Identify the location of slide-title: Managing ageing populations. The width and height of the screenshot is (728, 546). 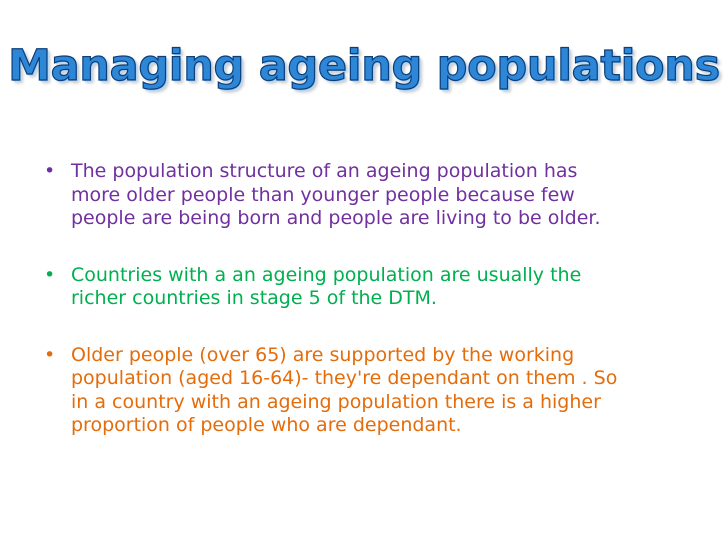
(363, 65).